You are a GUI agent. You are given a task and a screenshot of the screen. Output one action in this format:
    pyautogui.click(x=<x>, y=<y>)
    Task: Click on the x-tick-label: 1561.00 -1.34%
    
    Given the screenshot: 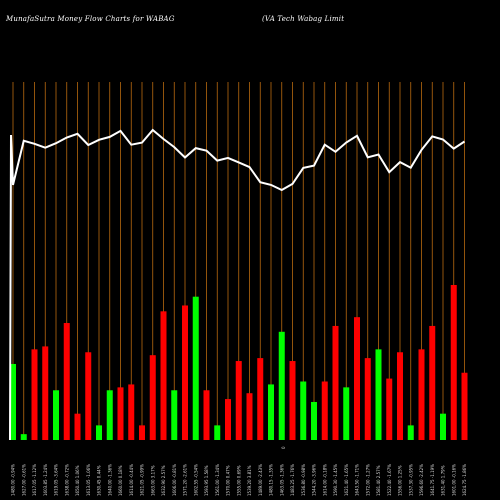 What is the action you would take?
    pyautogui.click(x=217, y=480)
    